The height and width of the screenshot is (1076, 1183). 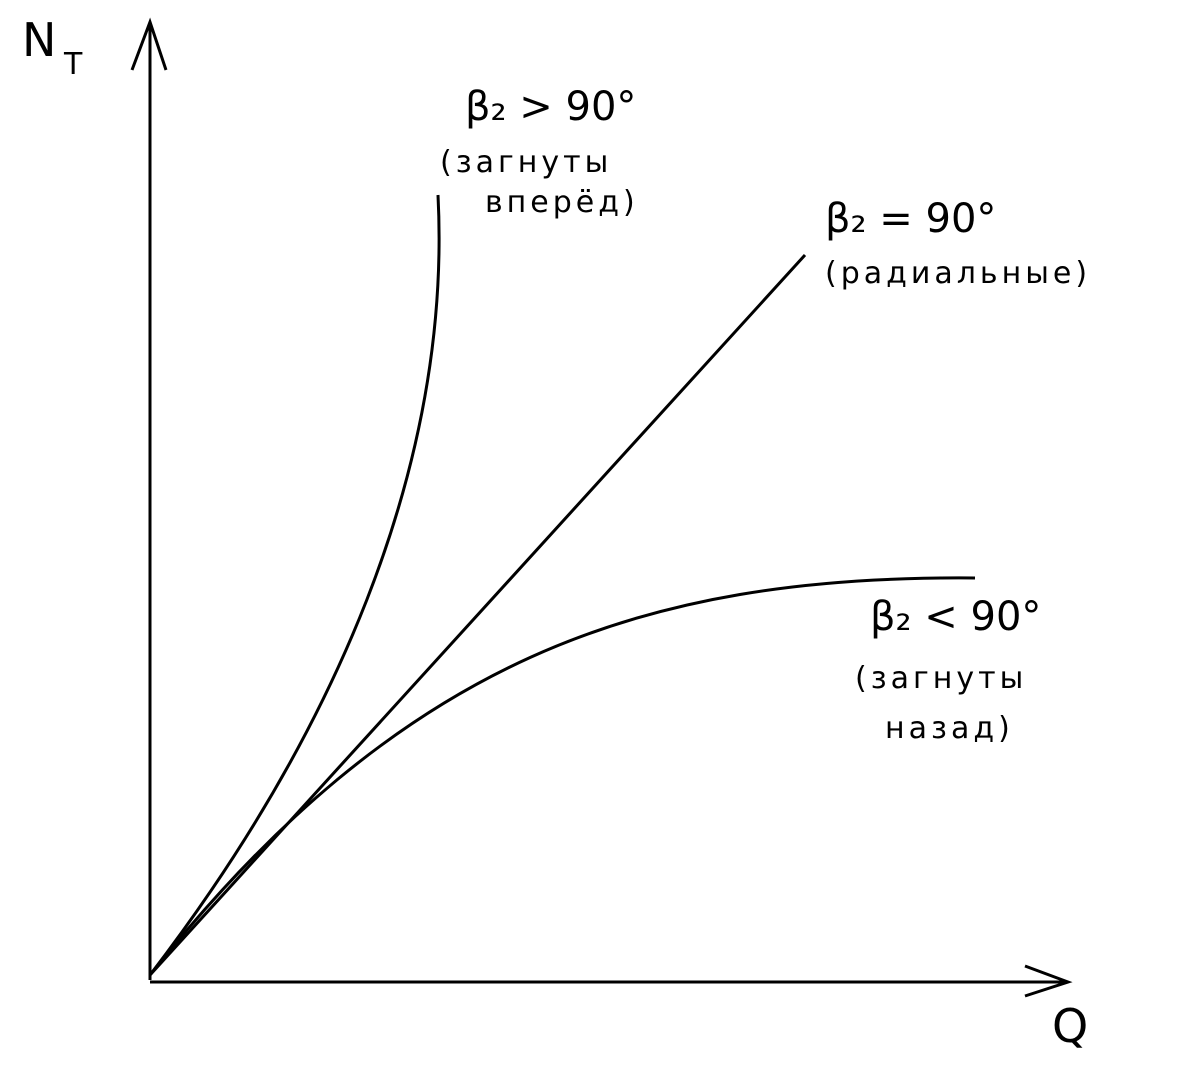 What do you see at coordinates (949, 728) in the screenshot?
I see `curve-note: назад)` at bounding box center [949, 728].